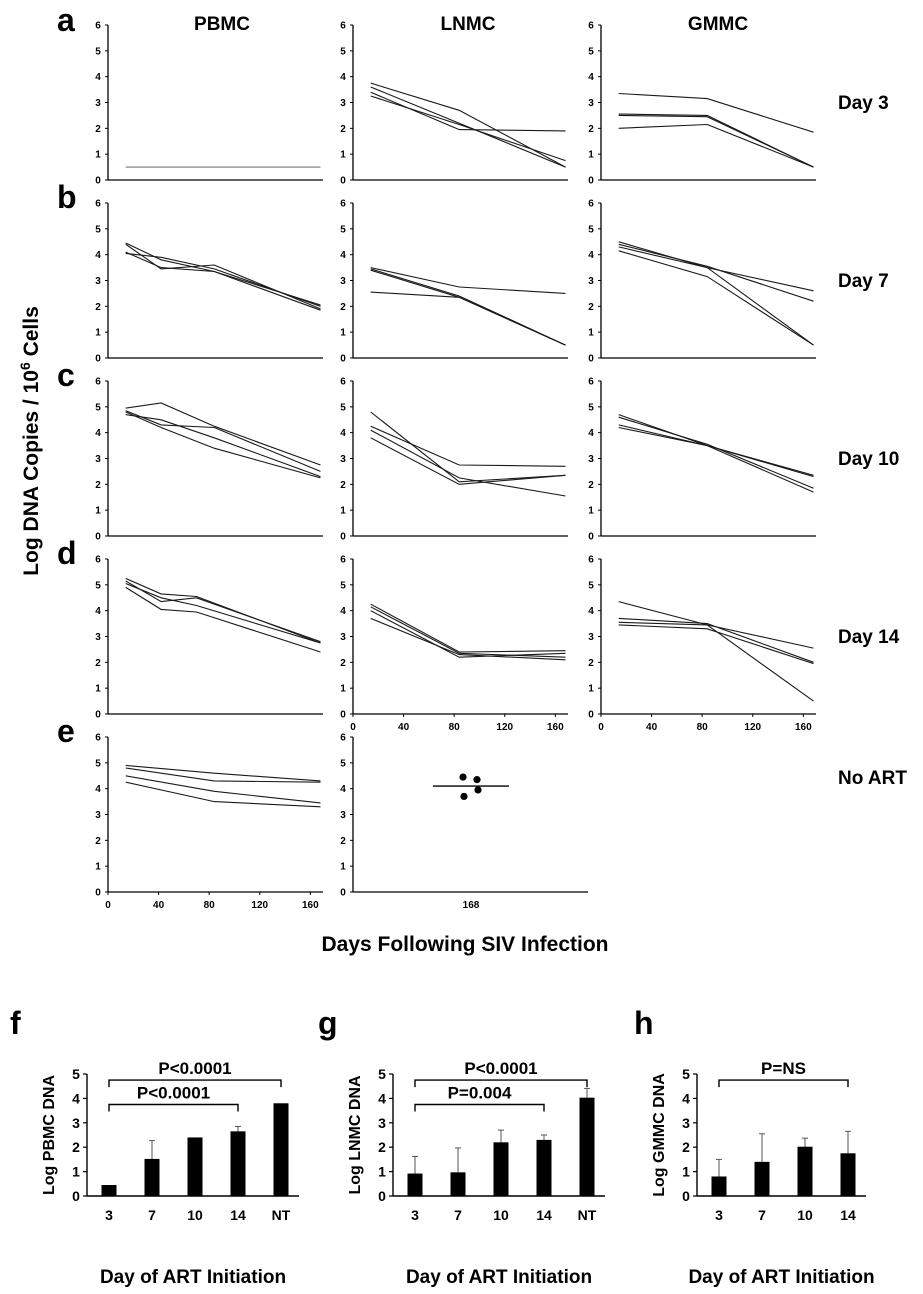 The image size is (923, 1294). Describe the element at coordinates (152, 1215) in the screenshot. I see `x-tick-label: 7` at that location.